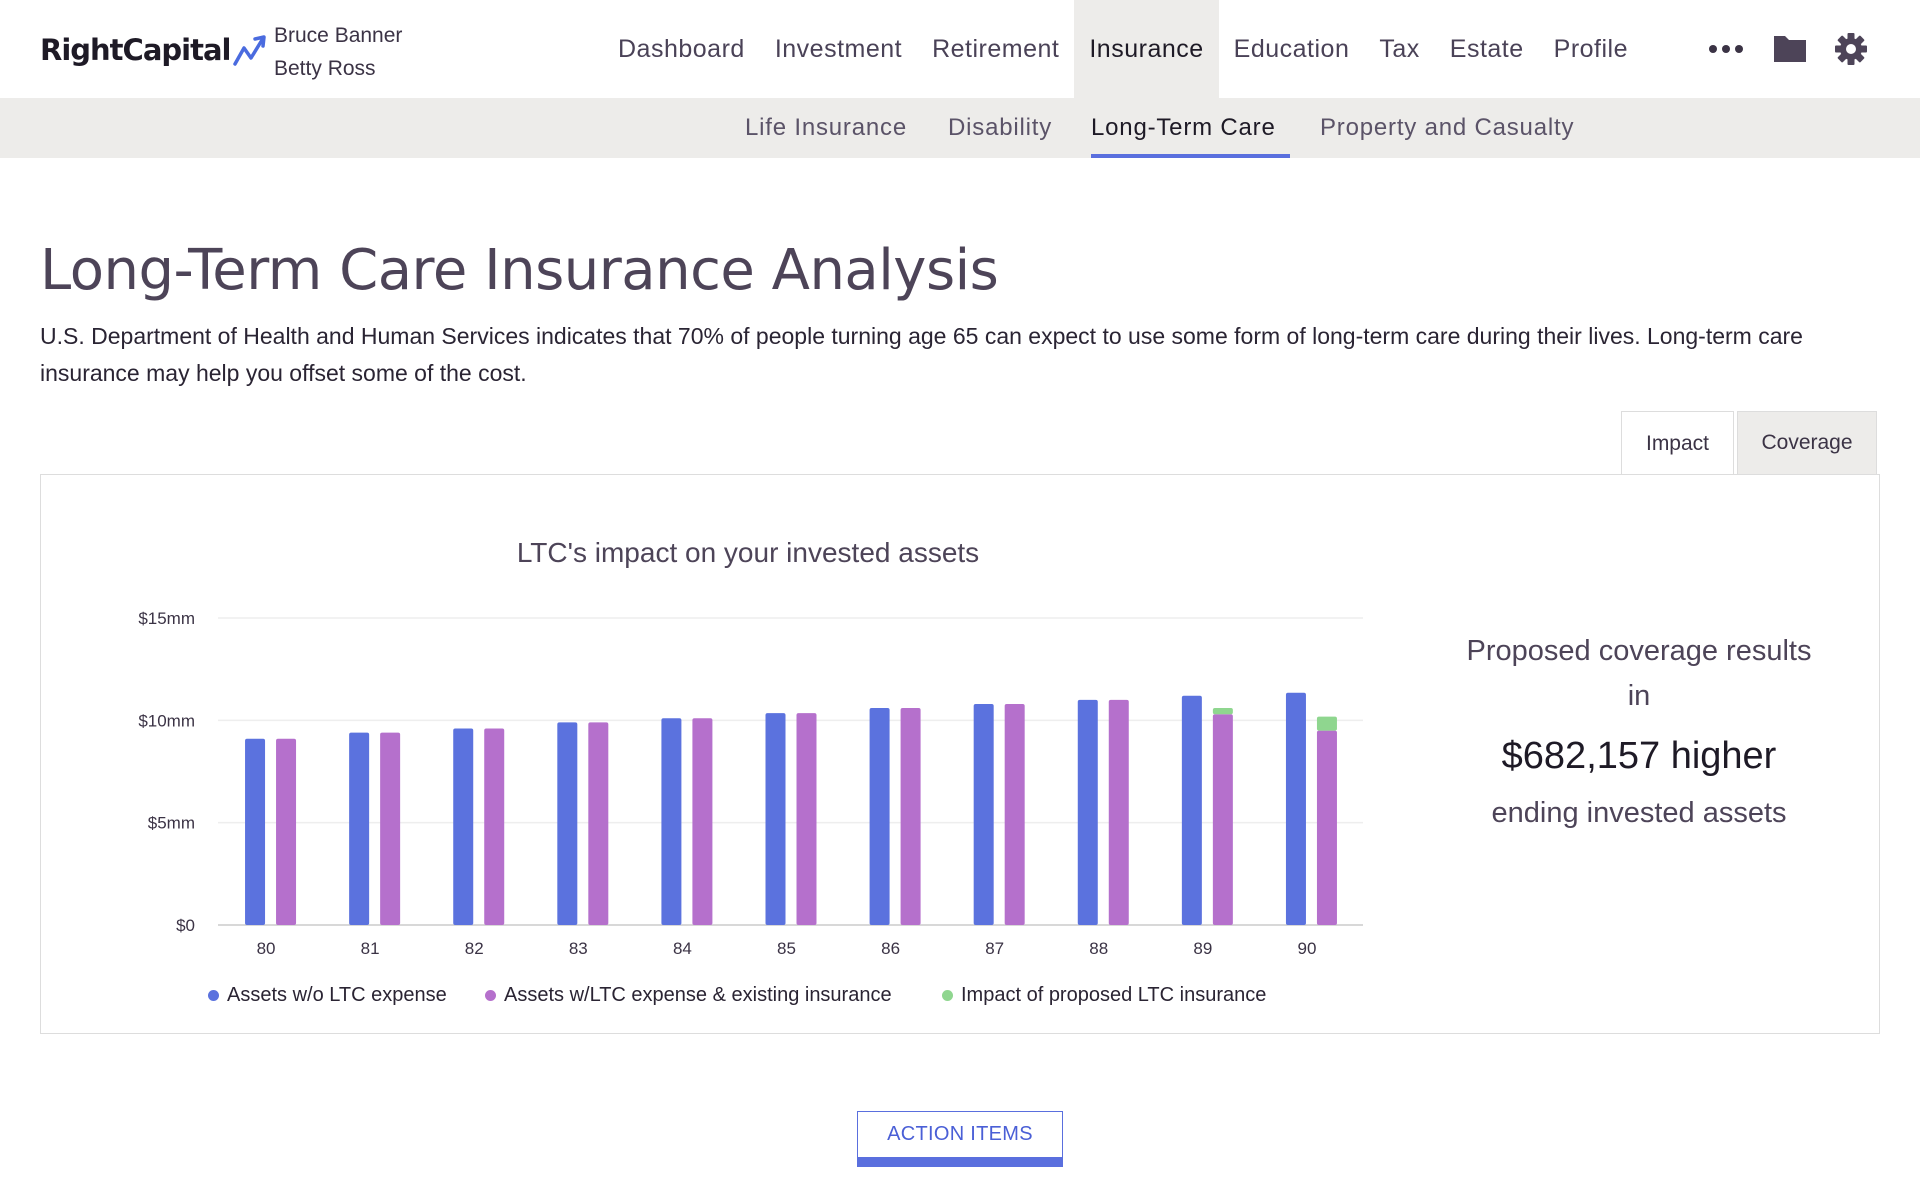 The image size is (1920, 1201). What do you see at coordinates (1146, 49) in the screenshot?
I see `nav-insurance: Insurance` at bounding box center [1146, 49].